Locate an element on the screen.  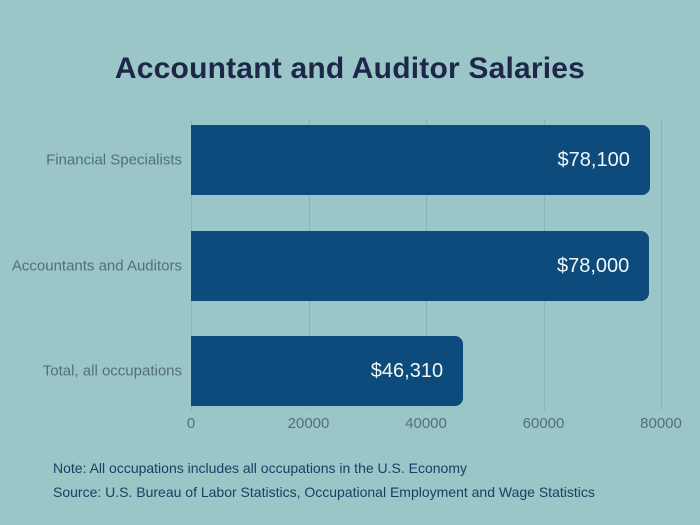
x-tick-label-60000: 60000 is located at coordinates (543, 423).